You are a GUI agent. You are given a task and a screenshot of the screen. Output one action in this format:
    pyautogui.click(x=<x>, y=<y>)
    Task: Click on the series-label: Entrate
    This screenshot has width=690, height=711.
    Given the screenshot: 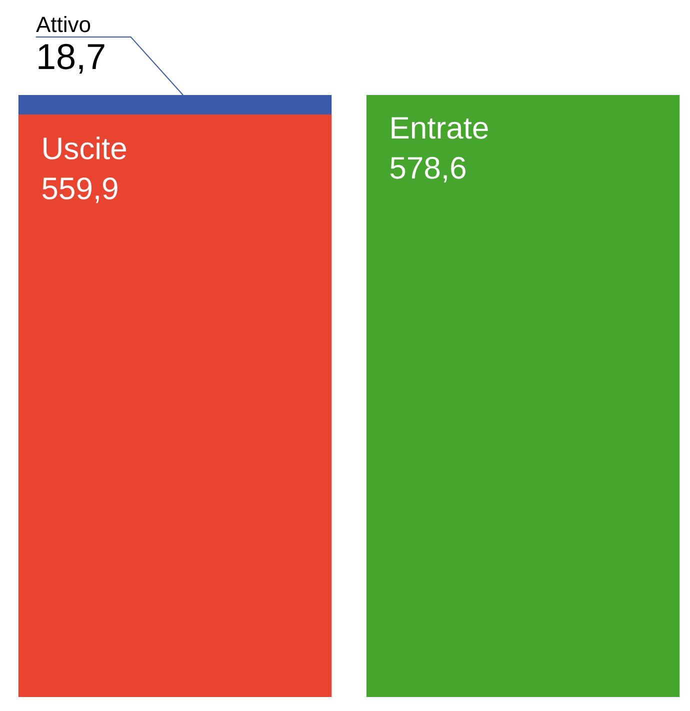 What is the action you would take?
    pyautogui.click(x=440, y=128)
    